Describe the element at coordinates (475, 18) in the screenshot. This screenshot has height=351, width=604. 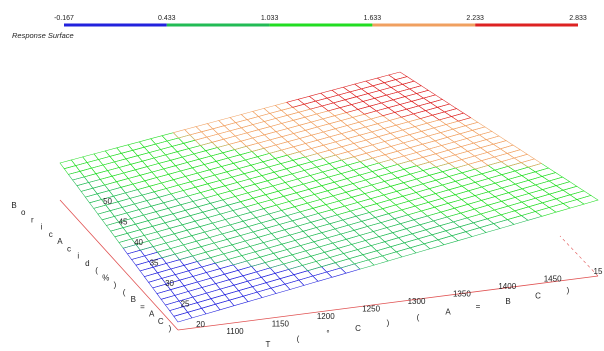
I see `colorbar-tick-label: 2.233` at that location.